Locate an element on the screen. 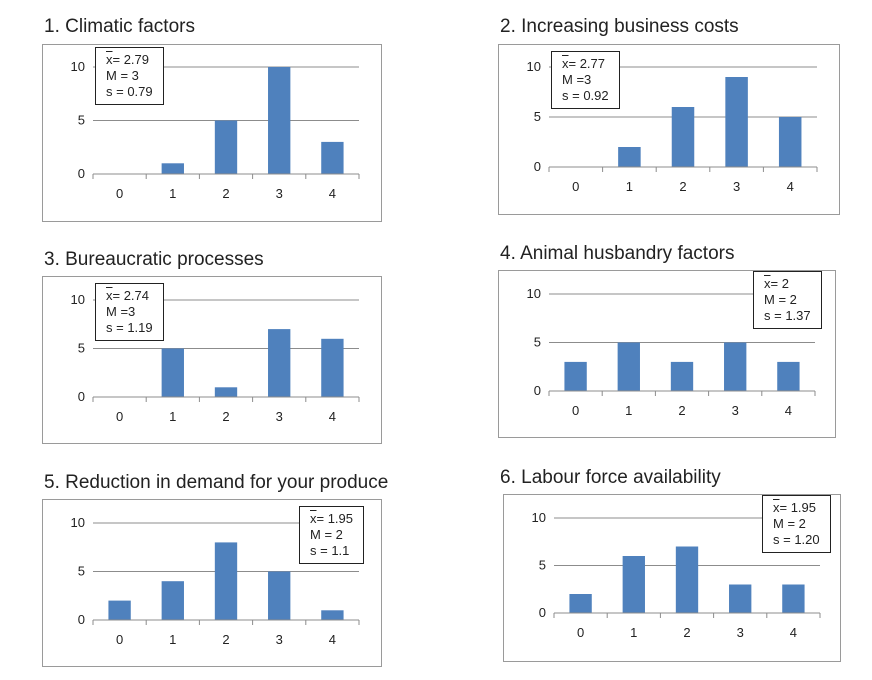  chart-frame: 0 5 10 0 1 2 3 4 x= 2.79 M = 3 s = 0.79 is located at coordinates (212, 133).